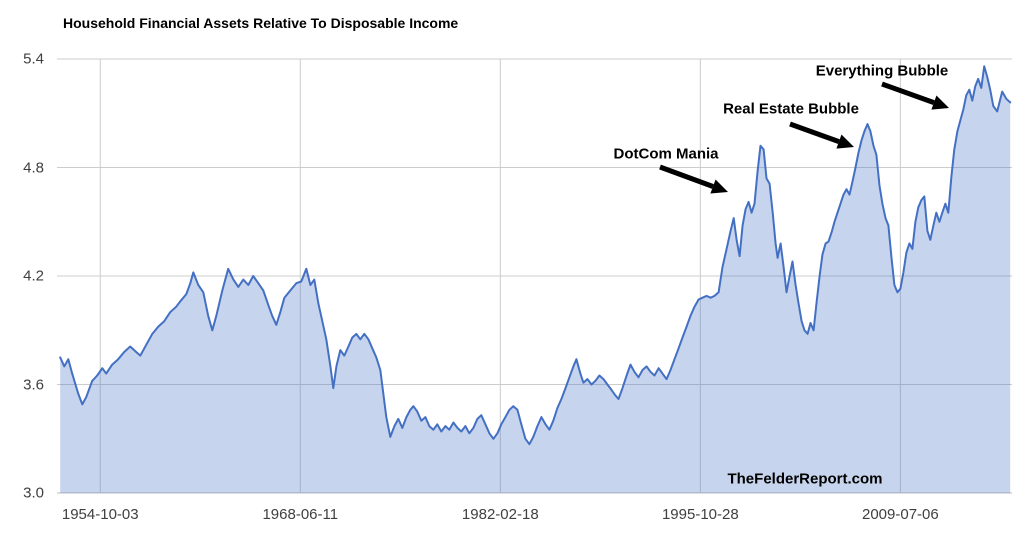  Describe the element at coordinates (33, 384) in the screenshot. I see `y-axis-tick-label: 3.6` at that location.